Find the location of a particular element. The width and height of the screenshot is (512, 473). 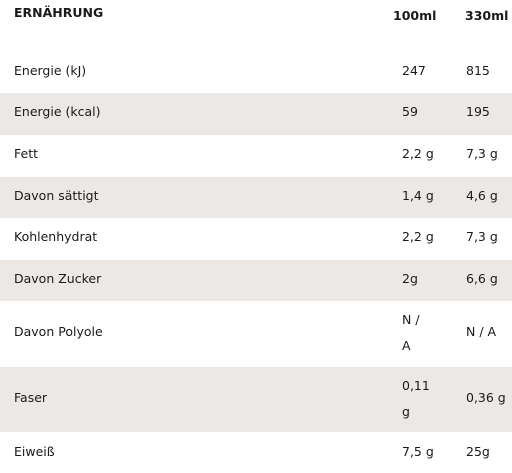

row-value-330ml: 4,6 g is located at coordinates (482, 195).